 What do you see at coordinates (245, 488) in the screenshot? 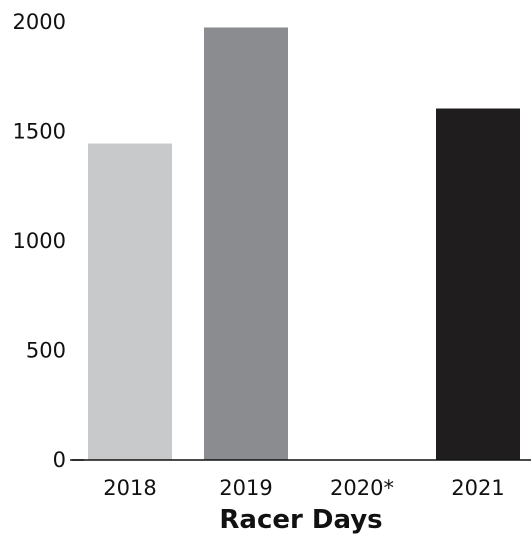
I see `x-tick-label: 2019` at bounding box center [245, 488].